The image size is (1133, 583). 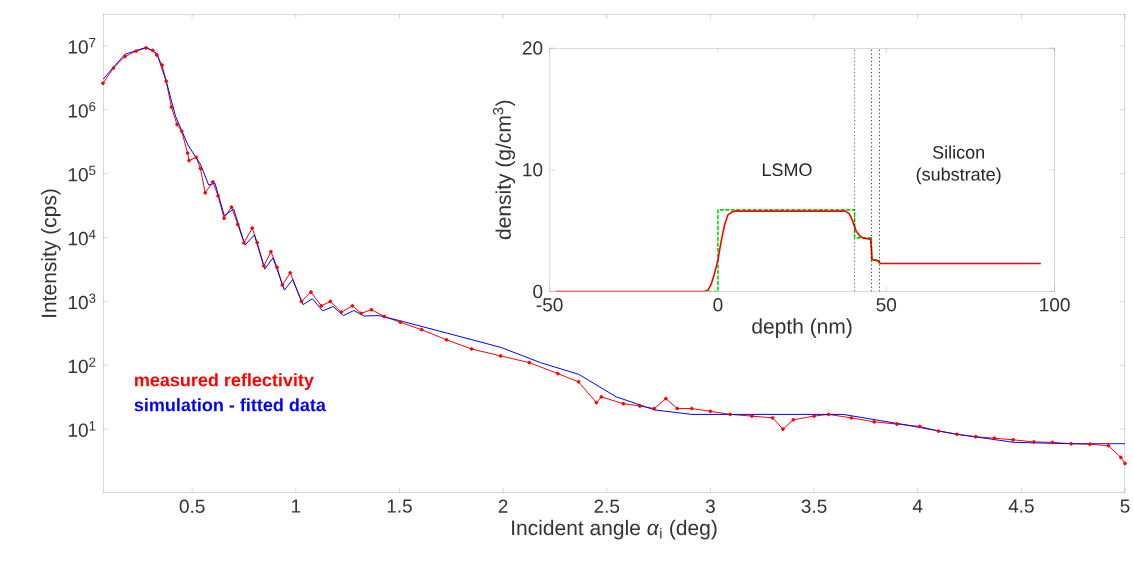 I want to click on x-tick-label: -50, so click(x=549, y=305).